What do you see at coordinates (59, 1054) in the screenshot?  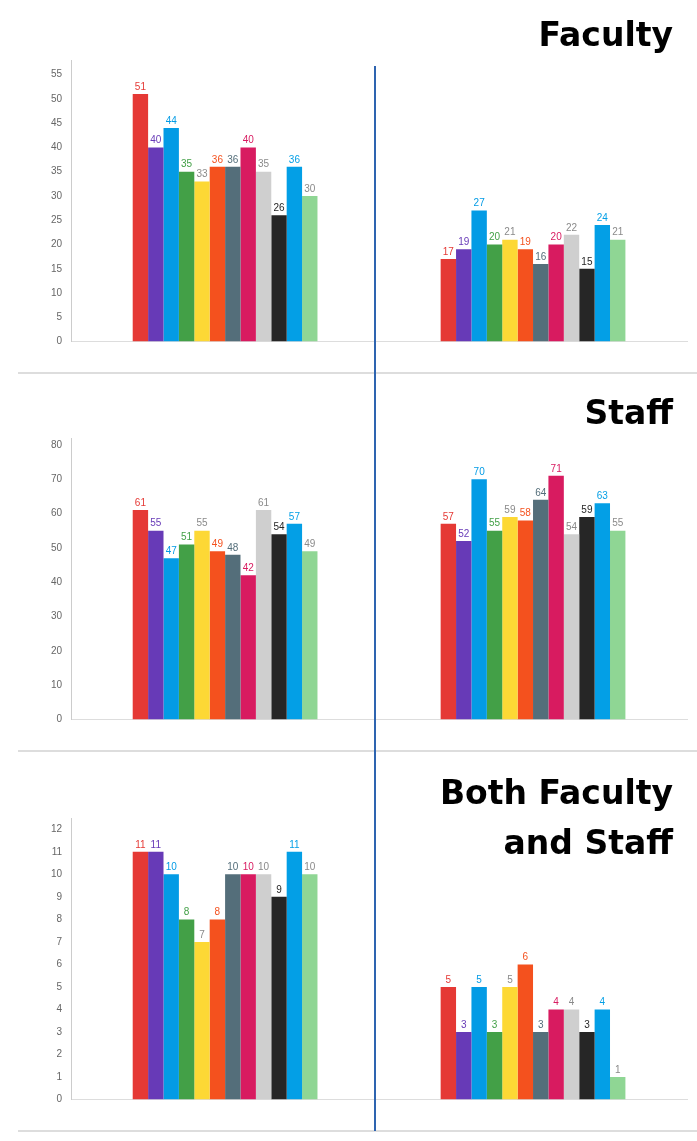 I see `y-tick-label: 2` at bounding box center [59, 1054].